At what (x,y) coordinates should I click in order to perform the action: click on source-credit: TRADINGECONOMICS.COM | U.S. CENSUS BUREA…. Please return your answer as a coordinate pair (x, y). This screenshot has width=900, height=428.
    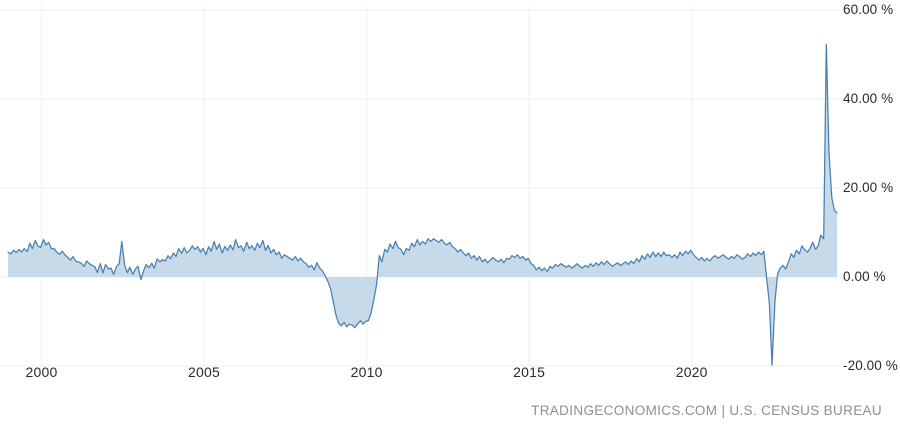
    Looking at the image, I should click on (706, 410).